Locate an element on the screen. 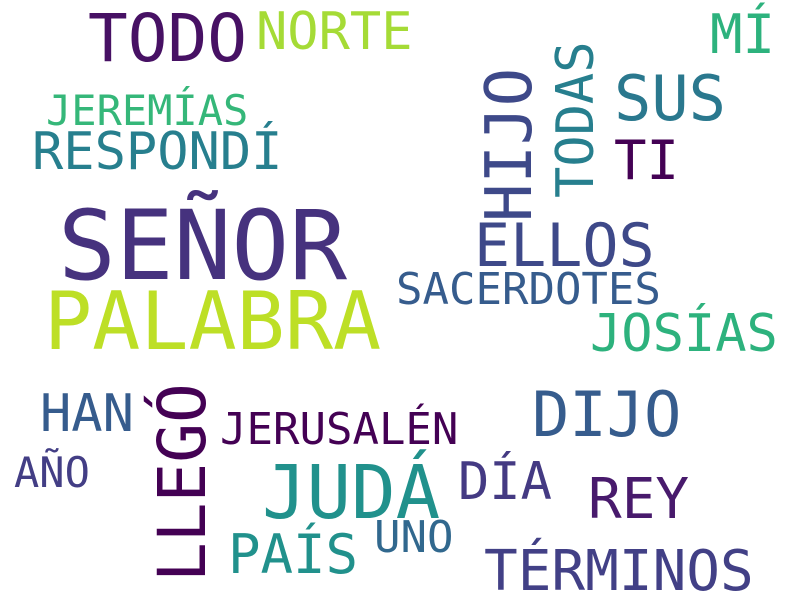 The height and width of the screenshot is (604, 800). word-norte: NORTE is located at coordinates (334, 32).